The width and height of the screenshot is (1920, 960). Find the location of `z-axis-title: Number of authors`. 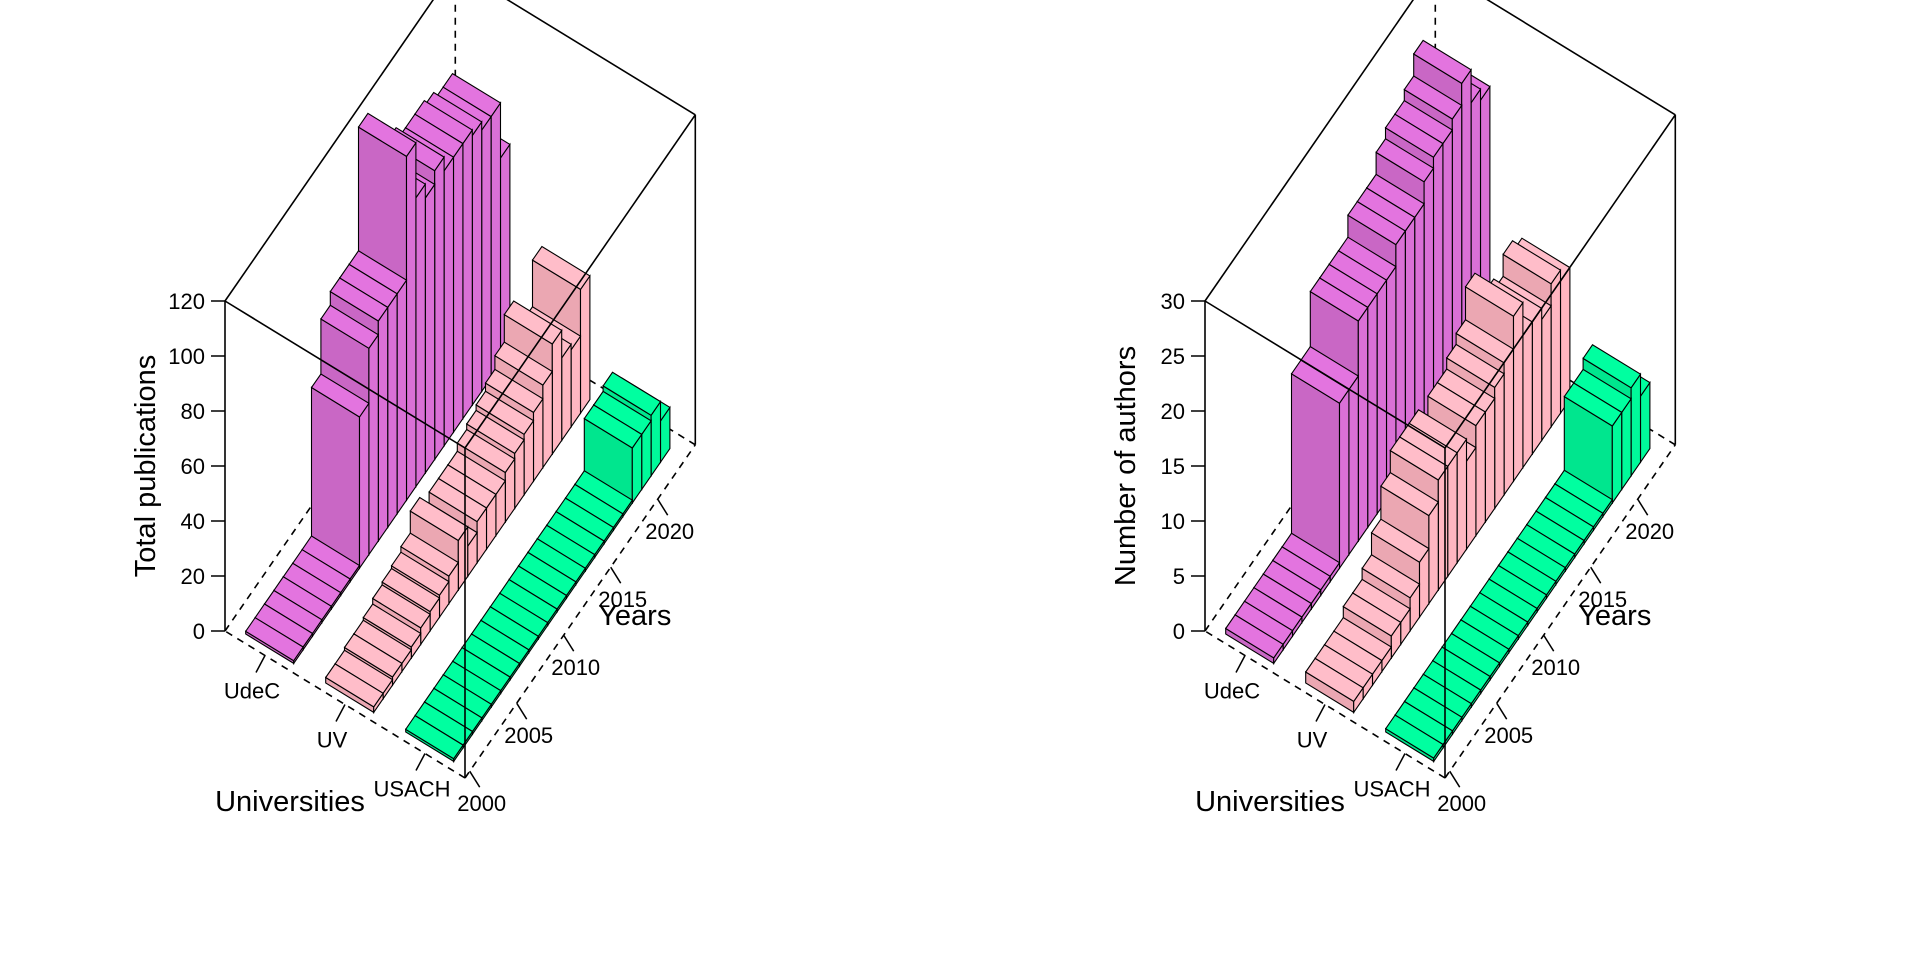

z-axis-title: Number of authors is located at coordinates (1126, 466).